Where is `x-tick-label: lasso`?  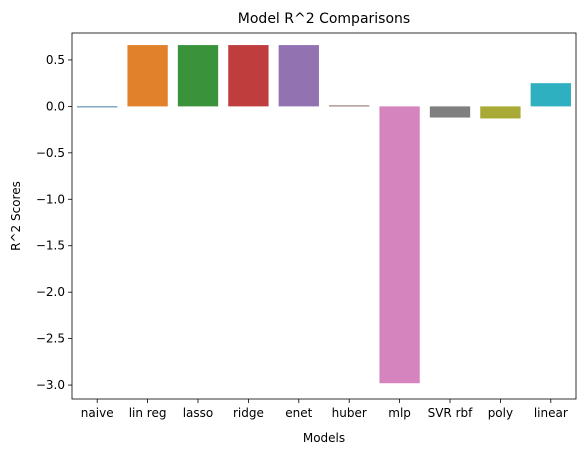 x-tick-label: lasso is located at coordinates (198, 413).